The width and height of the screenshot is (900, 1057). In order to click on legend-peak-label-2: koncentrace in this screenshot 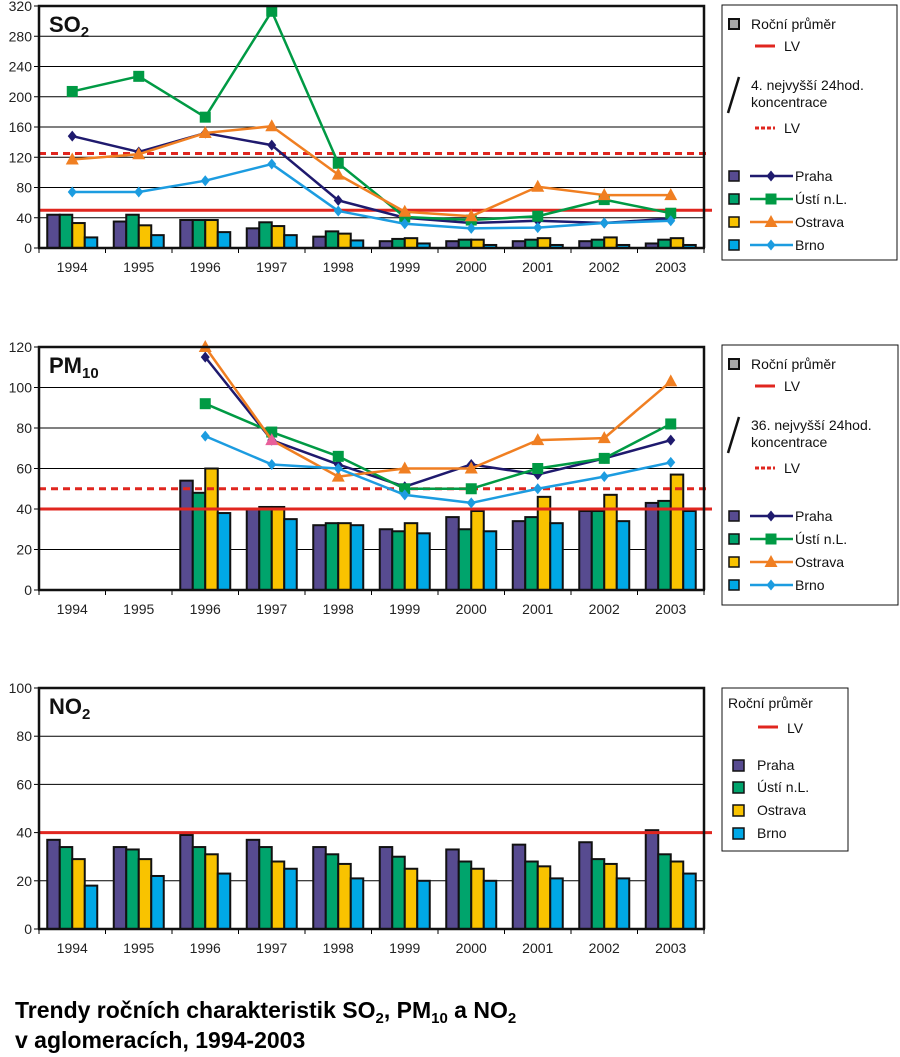, I will do `click(789, 102)`.